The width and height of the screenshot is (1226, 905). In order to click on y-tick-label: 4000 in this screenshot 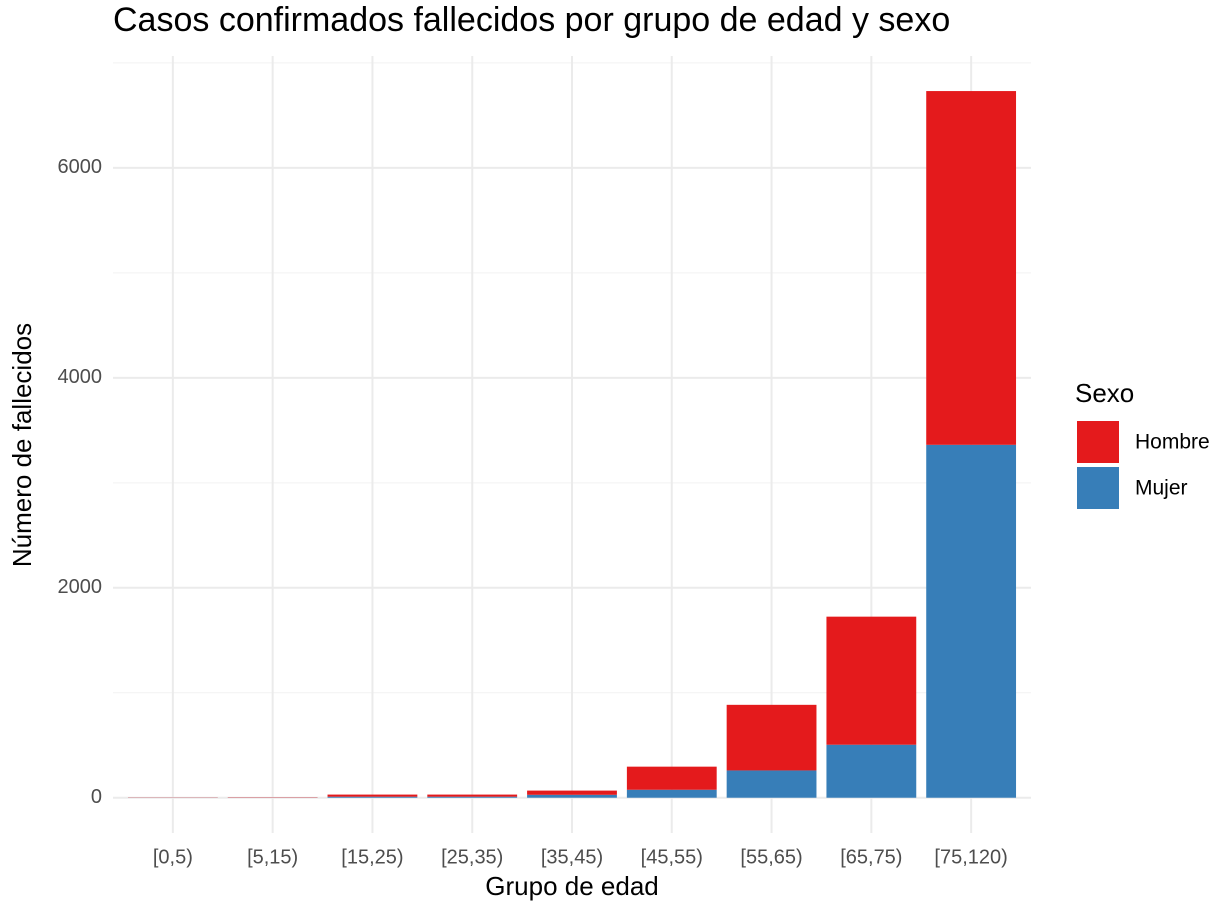, I will do `click(80, 377)`.